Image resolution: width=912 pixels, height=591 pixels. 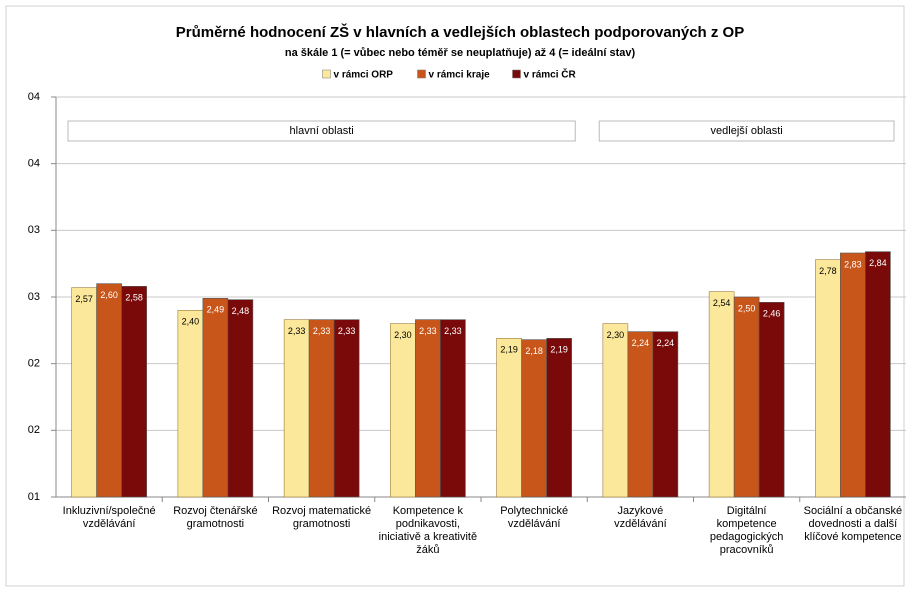 What do you see at coordinates (534, 517) in the screenshot?
I see `x-tick-label: Polytechnické vzdělávání` at bounding box center [534, 517].